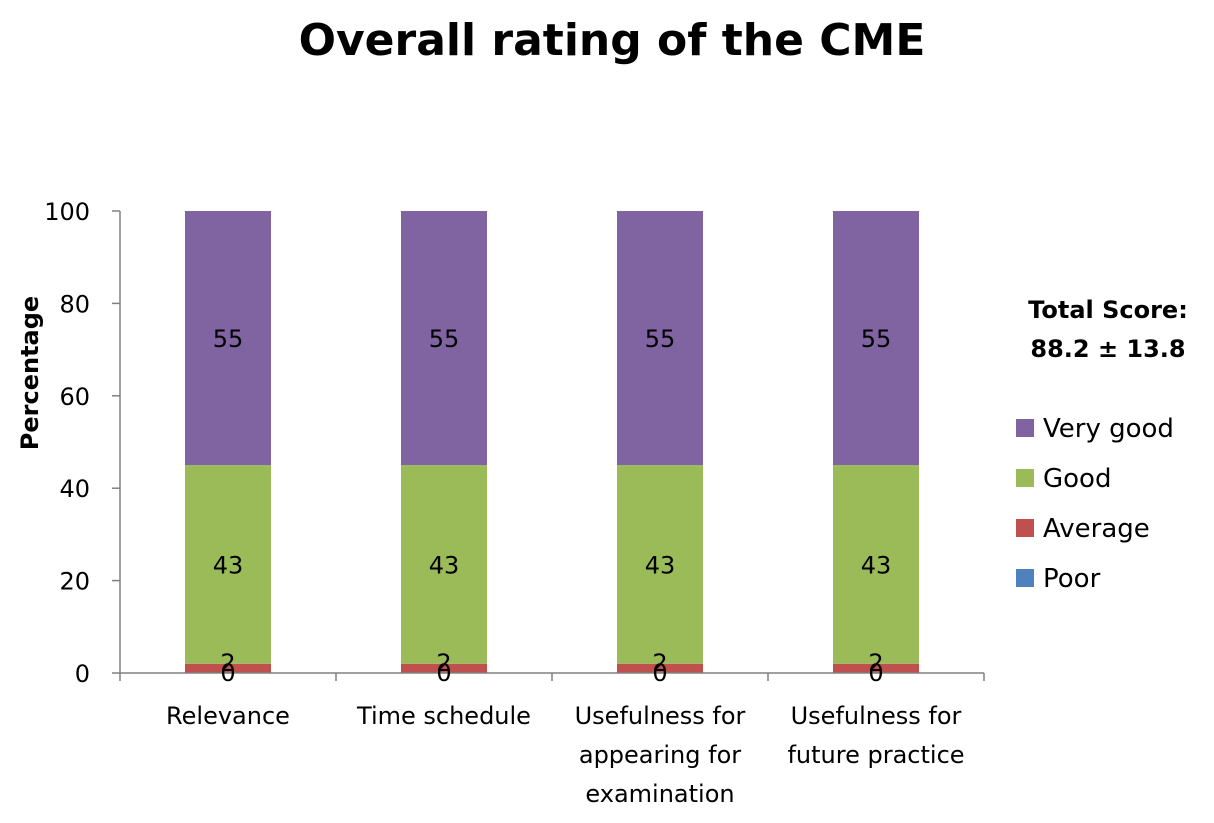 The image size is (1214, 823). I want to click on x-category-label-line: Relevance, so click(228, 716).